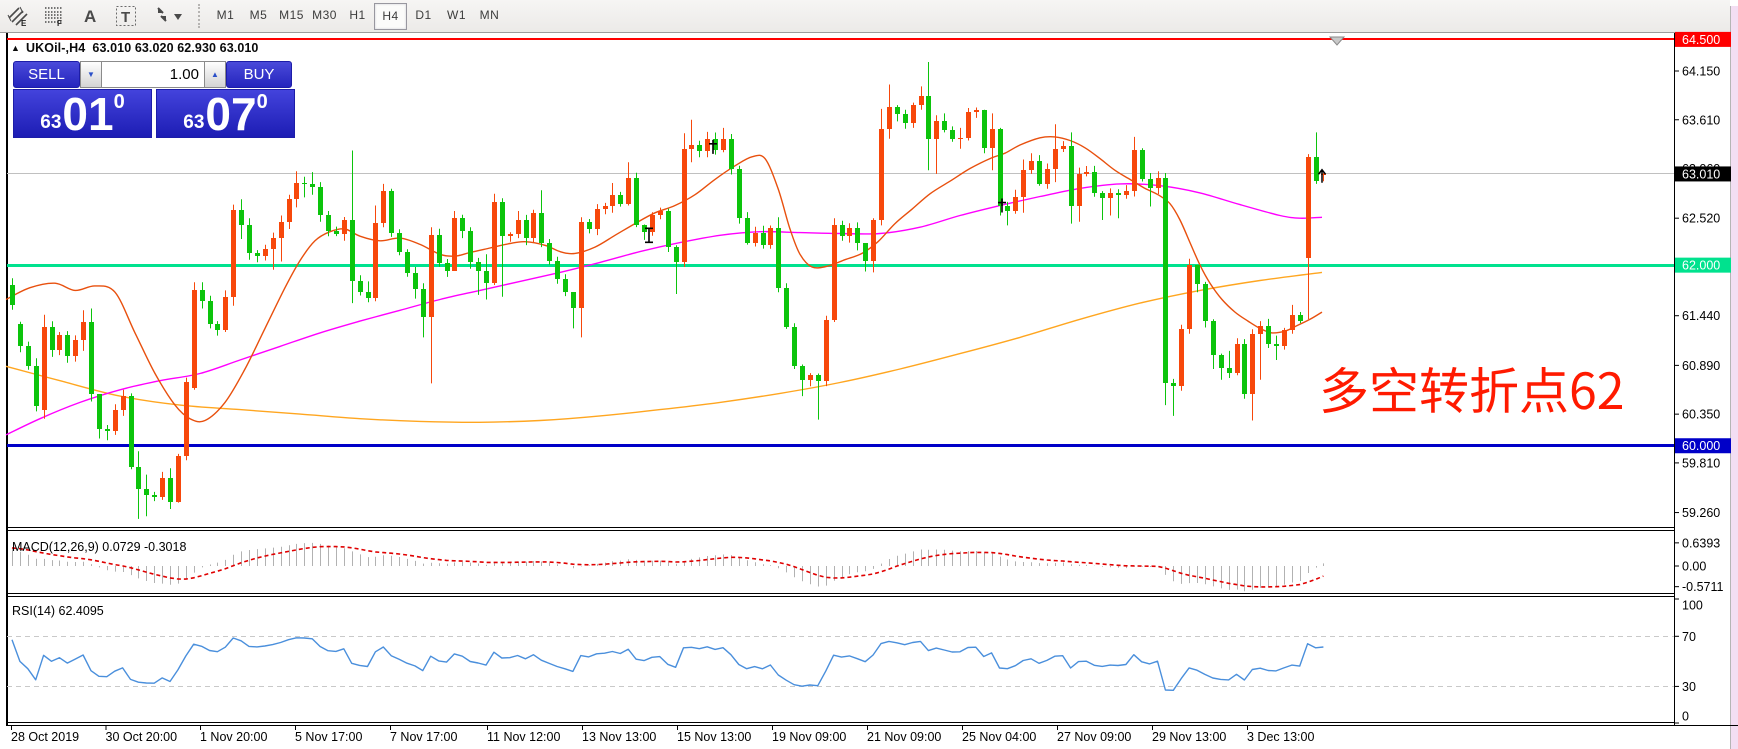 Image resolution: width=1738 pixels, height=749 pixels. Describe the element at coordinates (154, 99) in the screenshot. I see `one-click-trading-panel: SELL ▼ ▲ BUY 63 01 0 63 07 0` at that location.